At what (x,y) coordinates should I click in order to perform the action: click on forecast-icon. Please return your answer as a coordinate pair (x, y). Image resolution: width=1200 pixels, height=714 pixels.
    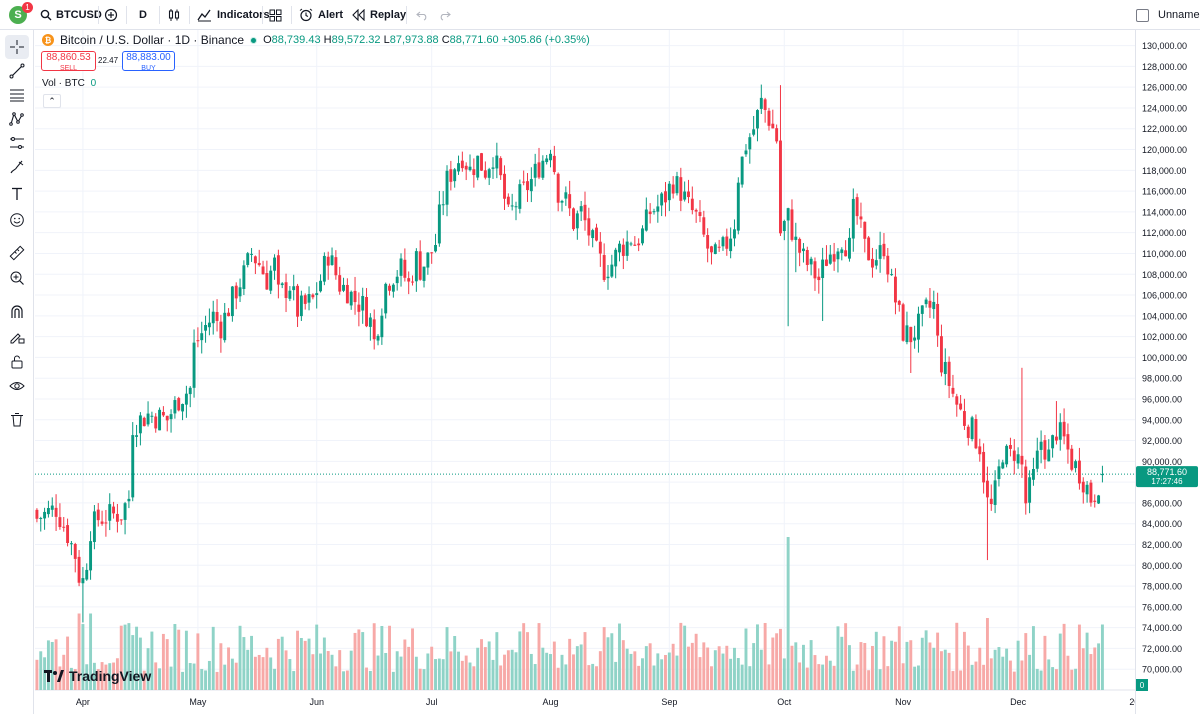
    Looking at the image, I should click on (17, 143).